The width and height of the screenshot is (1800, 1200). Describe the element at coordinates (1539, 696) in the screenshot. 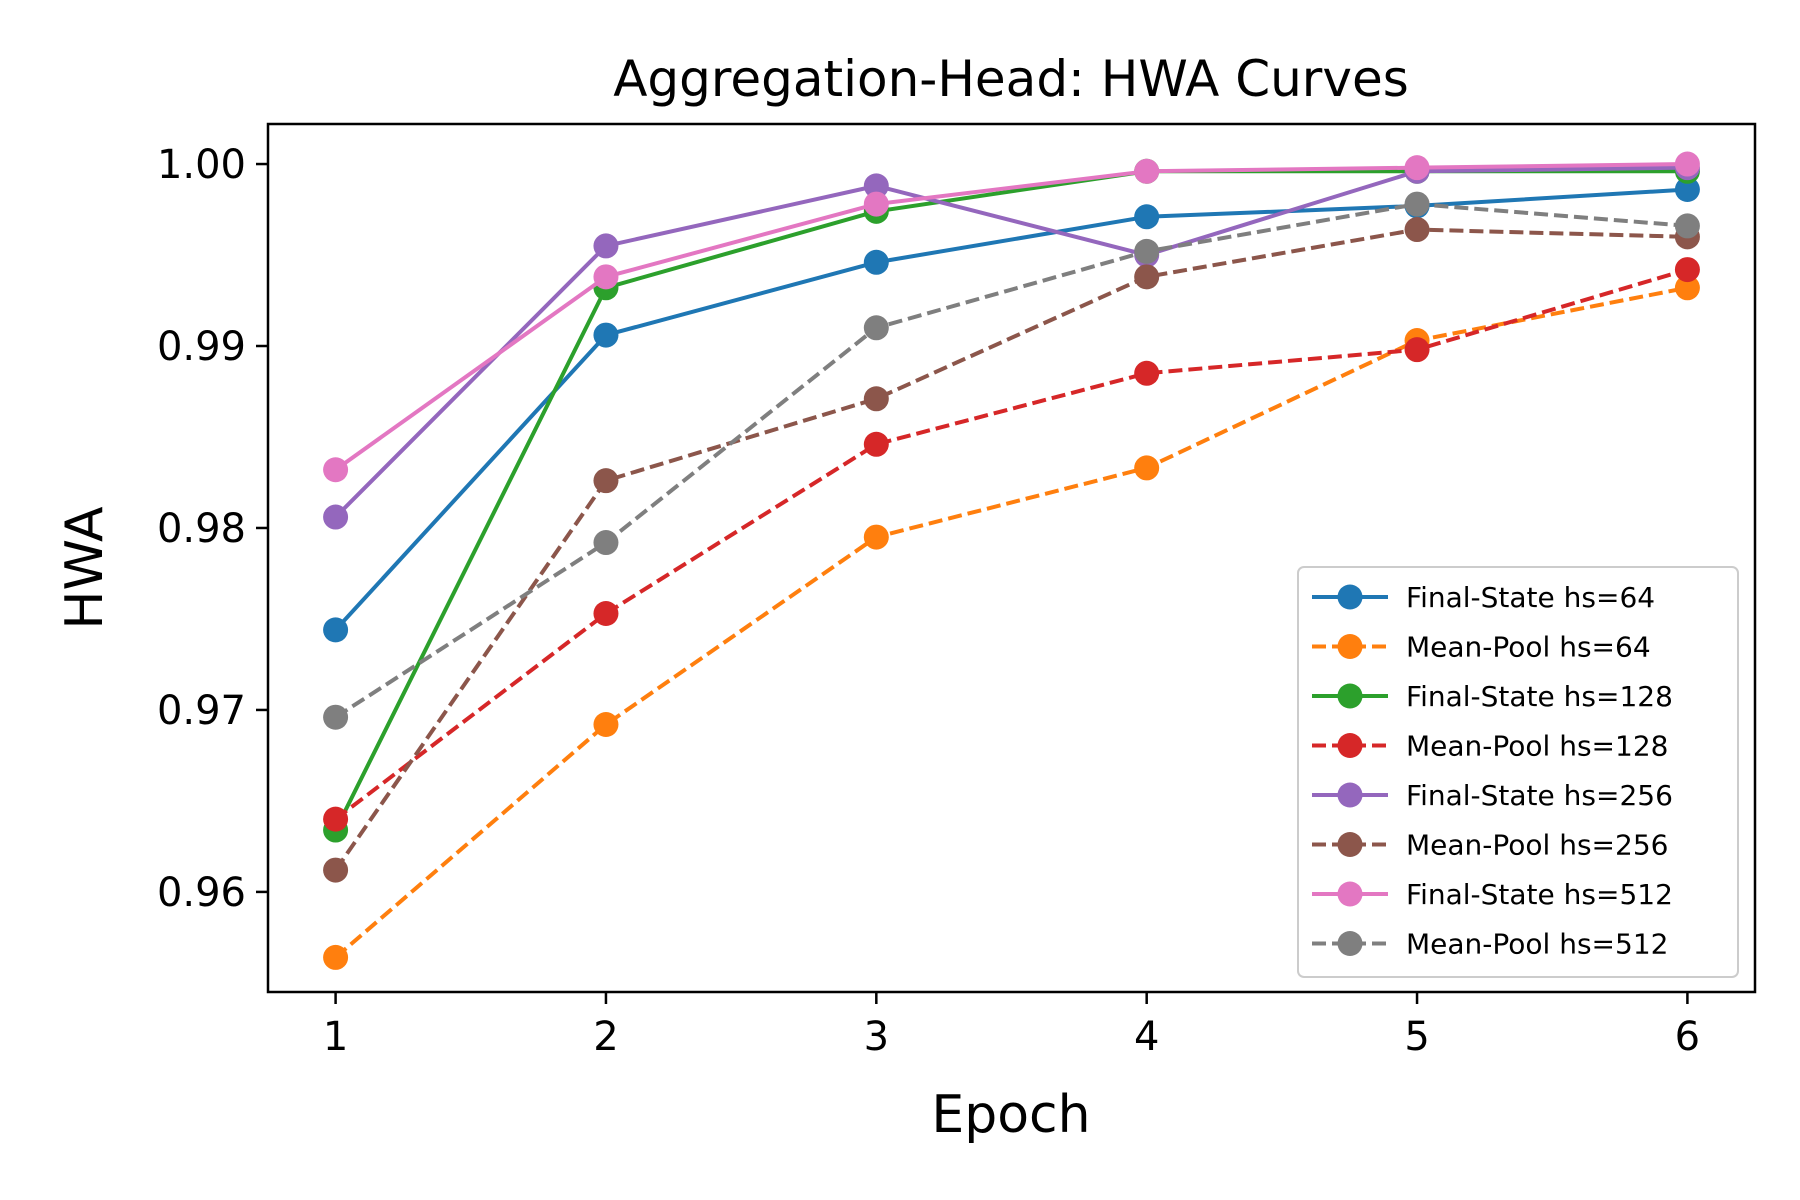

I see `legend-label: Final-State hs=128` at that location.